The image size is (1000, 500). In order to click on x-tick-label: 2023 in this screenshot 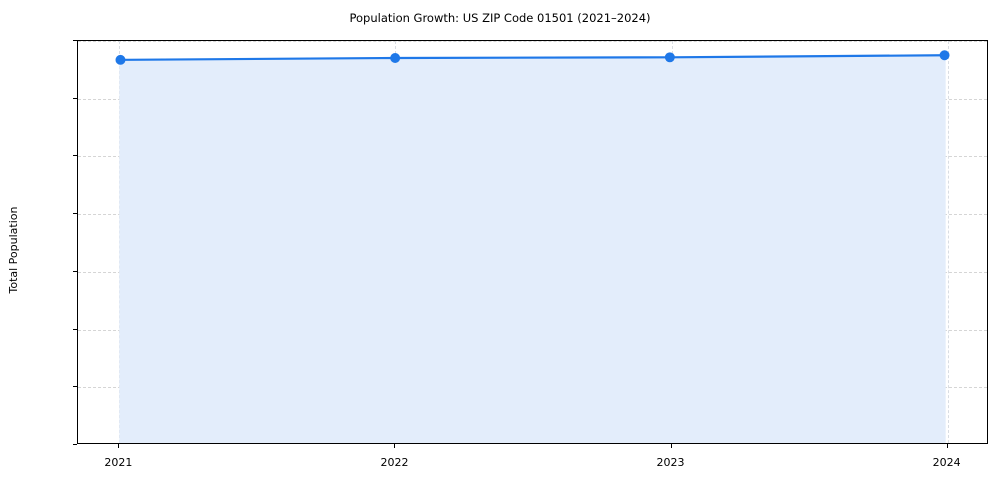, I will do `click(670, 462)`.